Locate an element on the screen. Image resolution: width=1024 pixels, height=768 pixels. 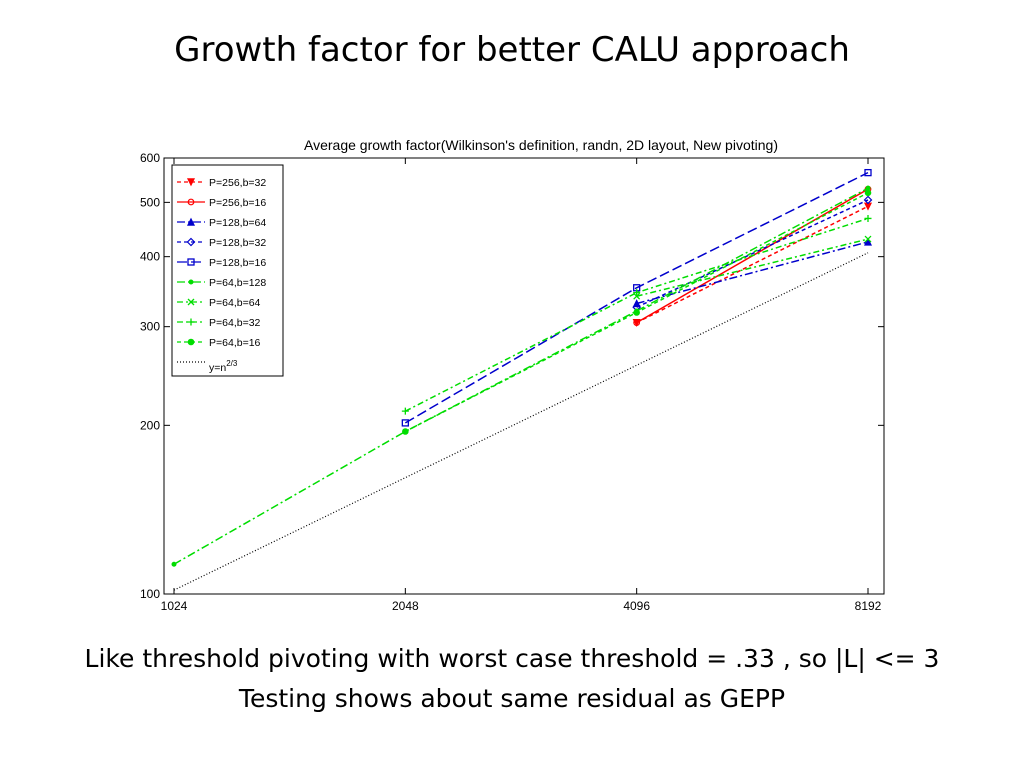
legend-label: y=n2/3 is located at coordinates (223, 366).